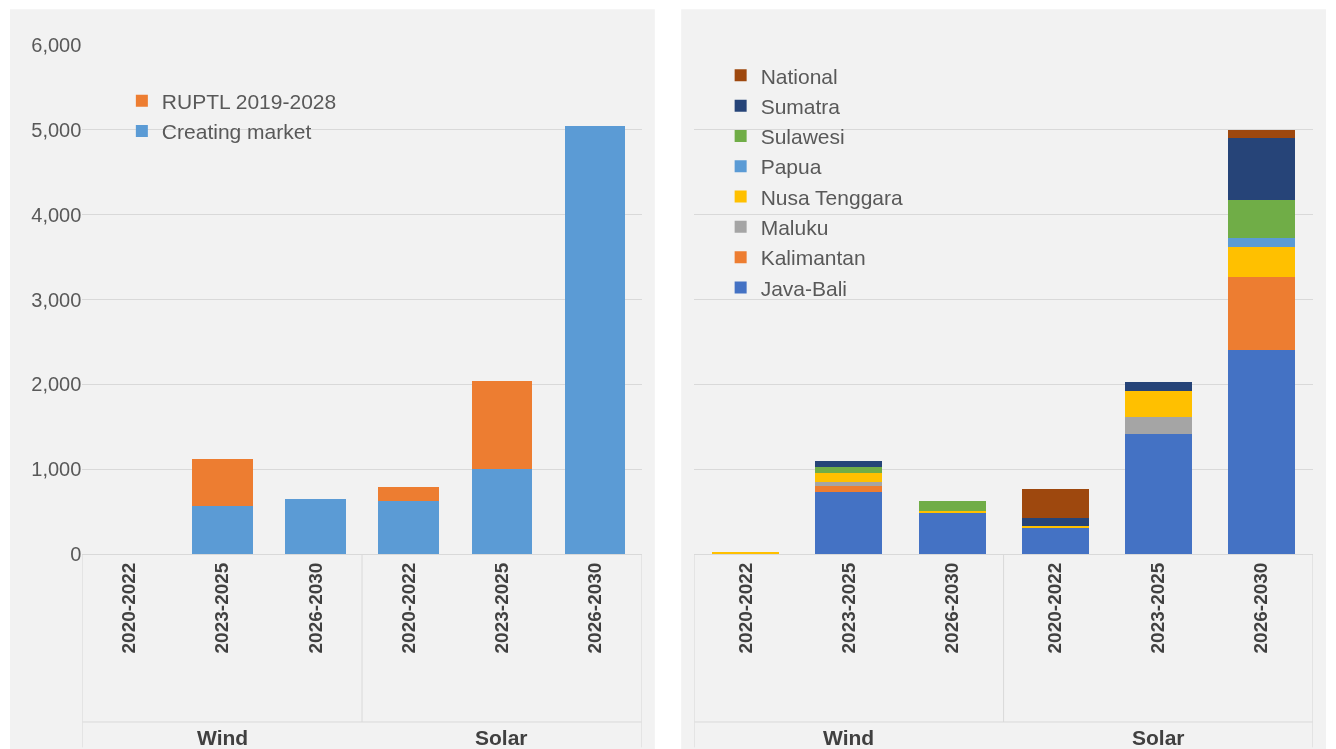 The height and width of the screenshot is (749, 1336). What do you see at coordinates (56, 384) in the screenshot?
I see `y-tick-label: 2,000` at bounding box center [56, 384].